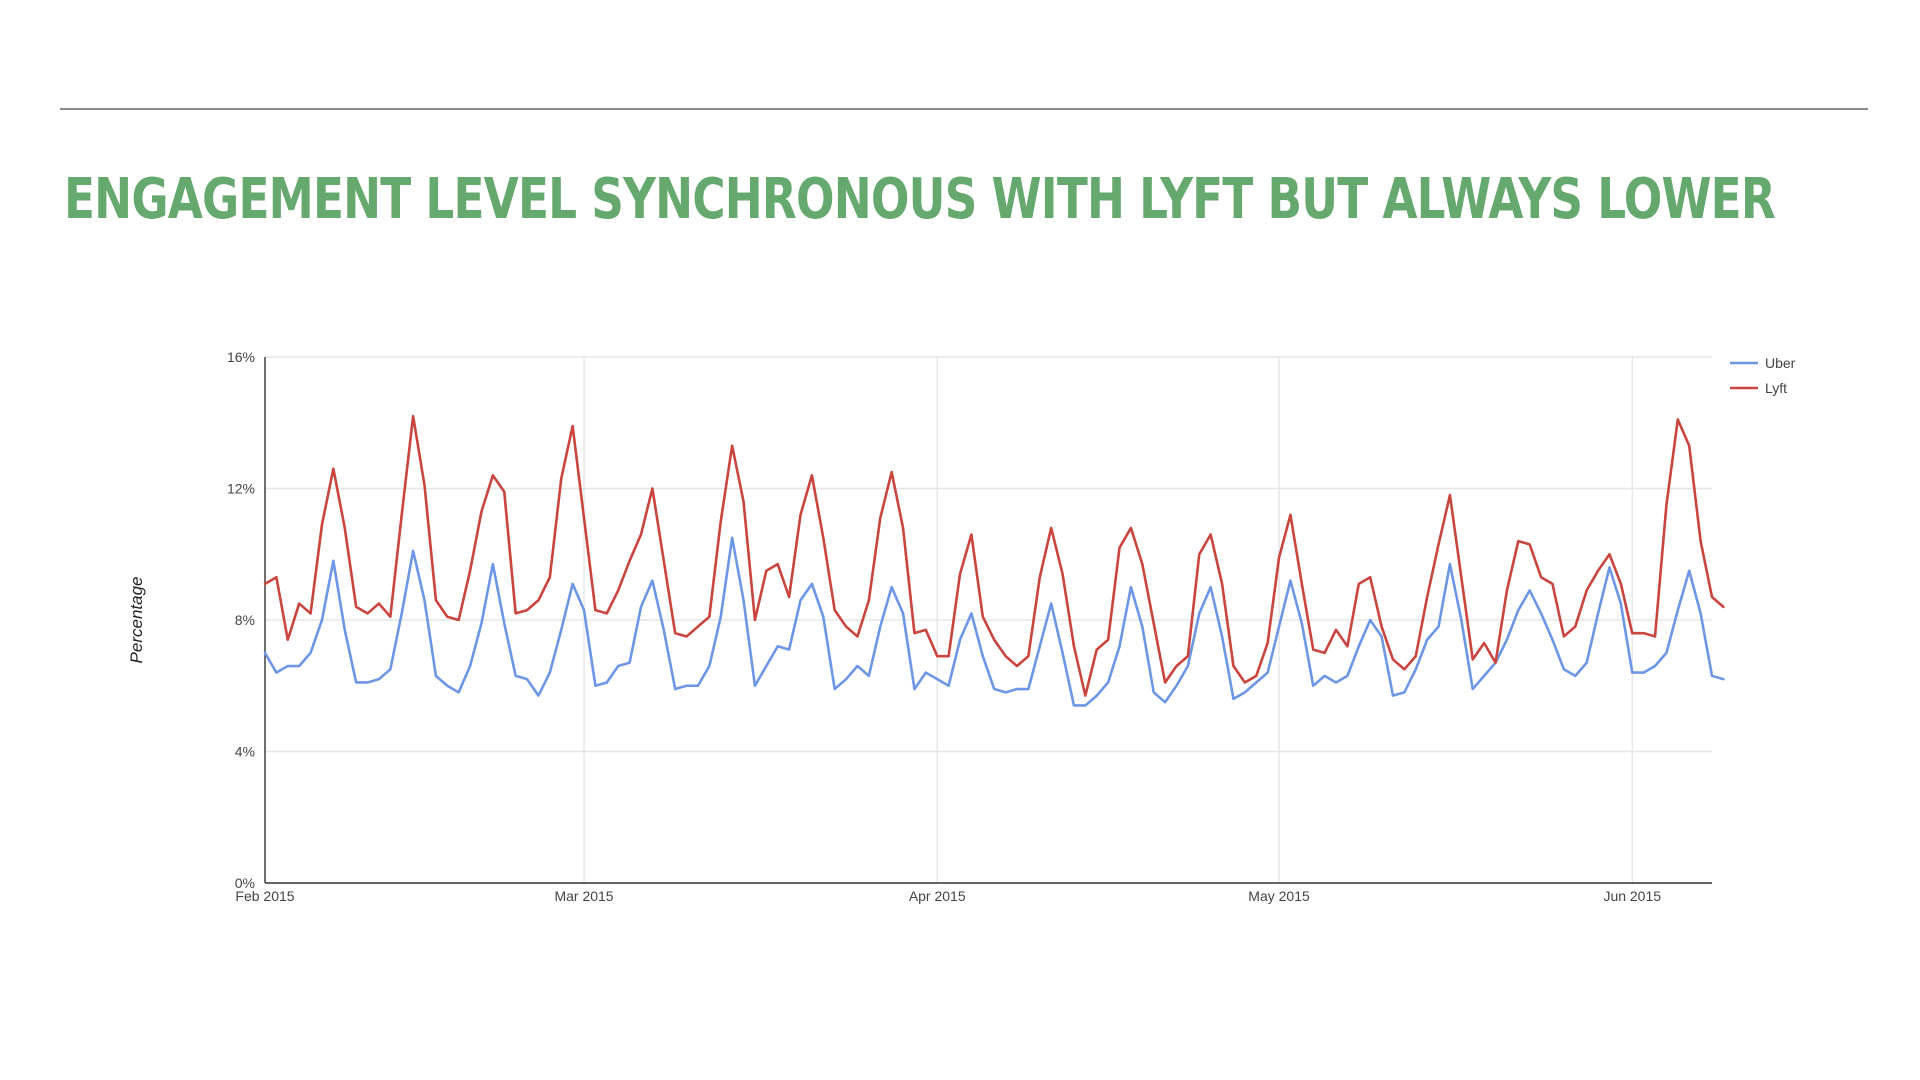 The image size is (1920, 1080). Describe the element at coordinates (583, 896) in the screenshot. I see `x-tick-label: Mar 2015` at that location.